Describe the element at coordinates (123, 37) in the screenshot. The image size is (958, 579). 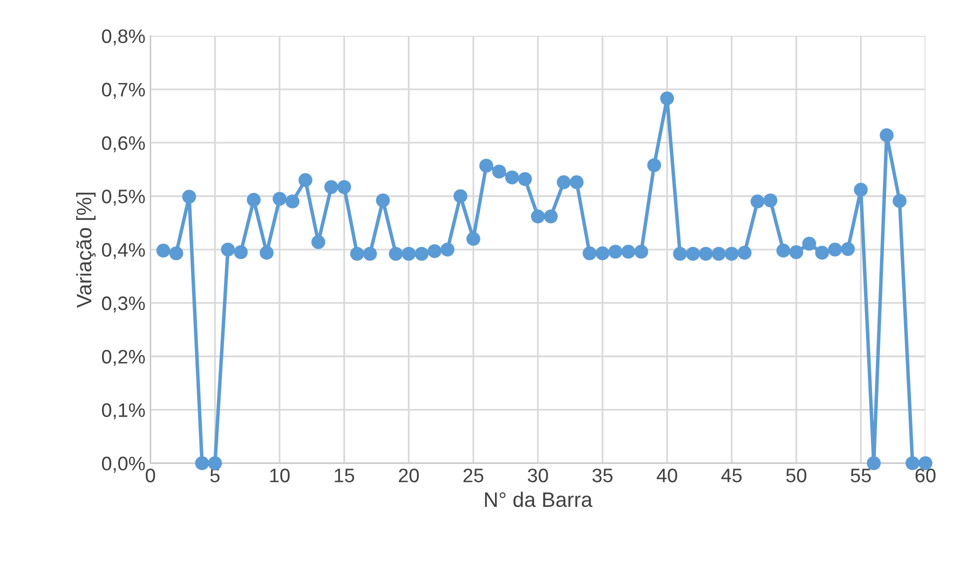
I see `y-tick-label: 0,8%` at that location.